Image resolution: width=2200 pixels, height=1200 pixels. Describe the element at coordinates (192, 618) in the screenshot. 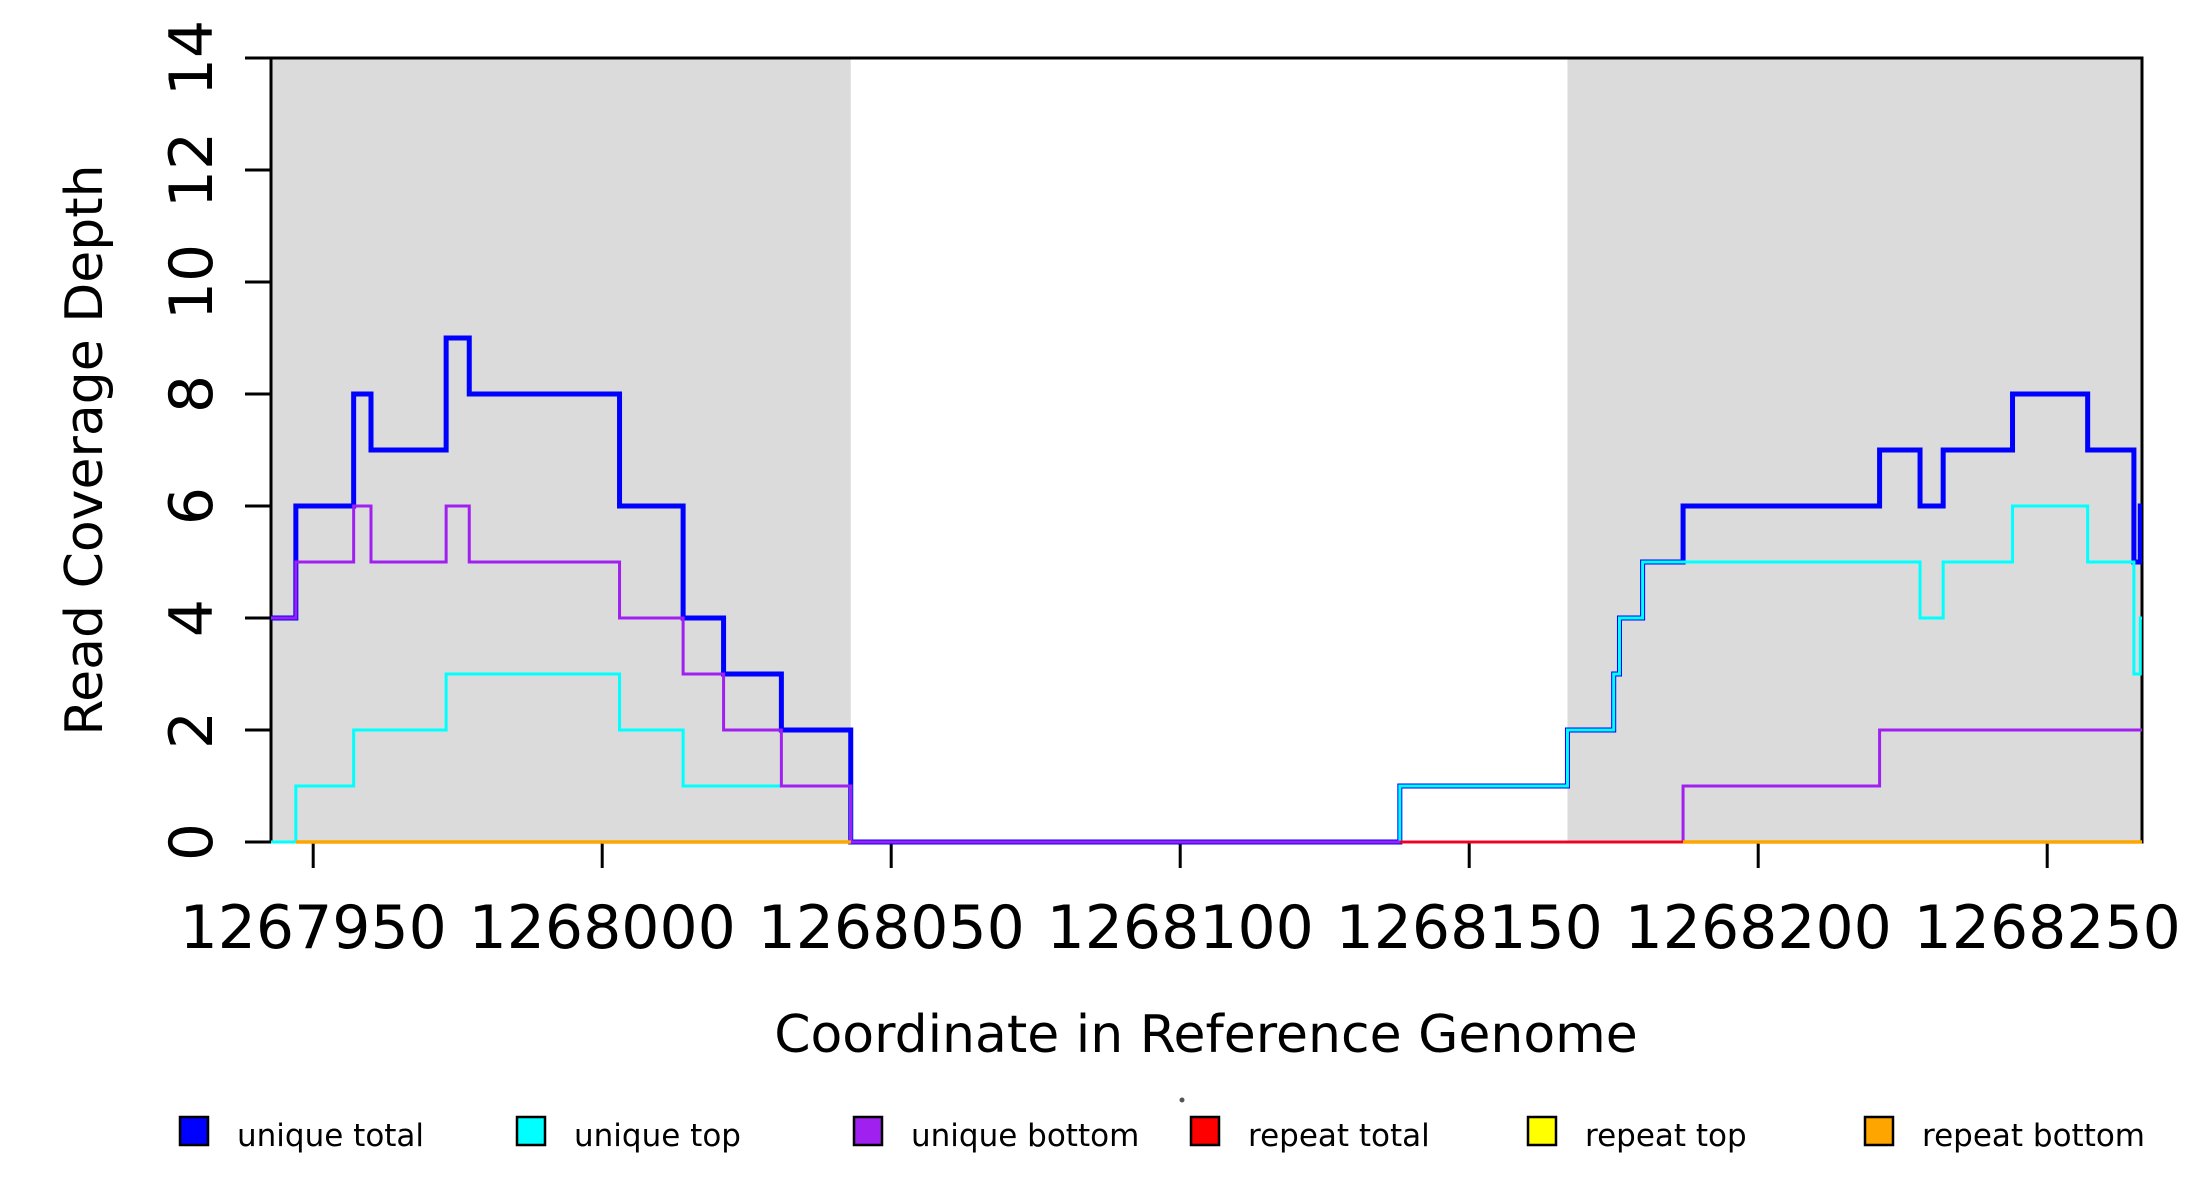

I see `y-tick-label: 4` at that location.